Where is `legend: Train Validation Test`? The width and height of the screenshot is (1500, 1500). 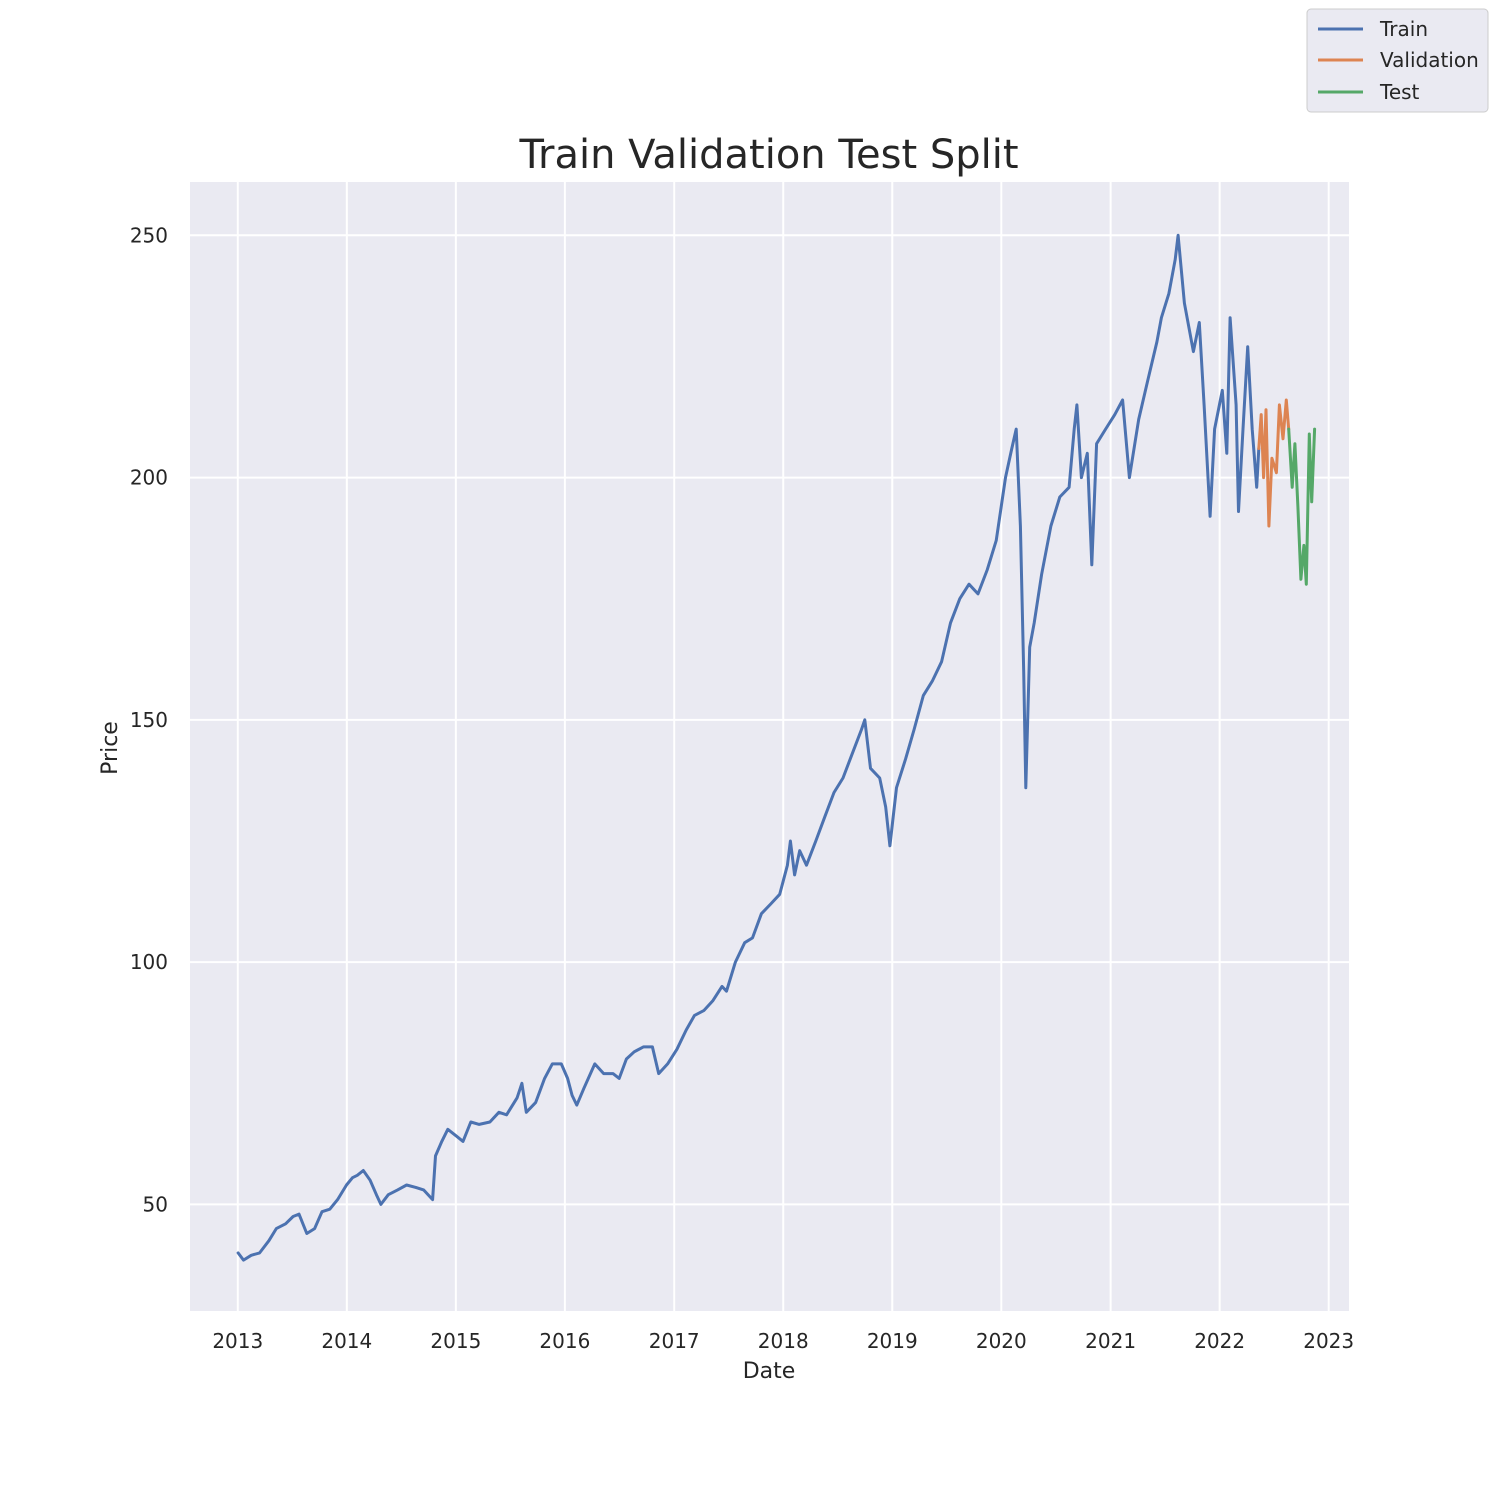 legend: Train Validation Test is located at coordinates (1397, 60).